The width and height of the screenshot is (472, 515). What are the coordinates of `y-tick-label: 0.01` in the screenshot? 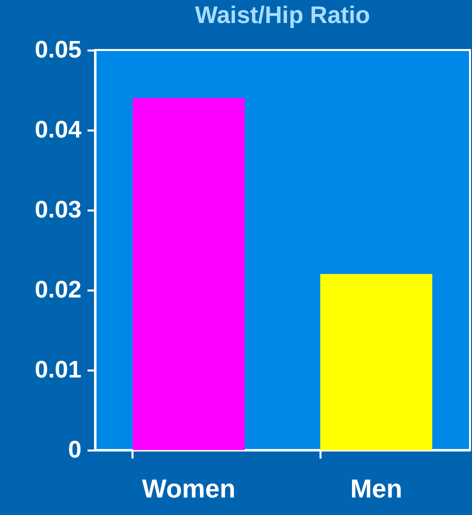 It's located at (58, 370).